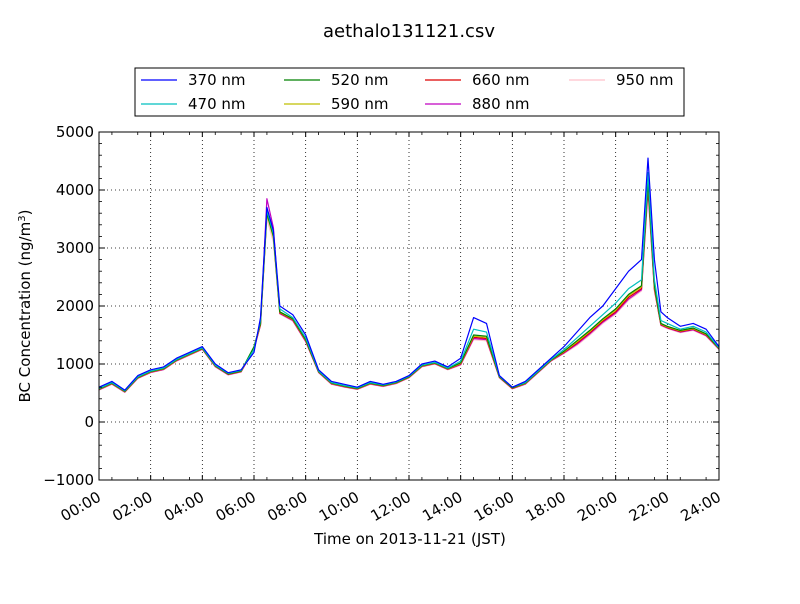 The width and height of the screenshot is (800, 604). I want to click on legend-item: 880 nm, so click(477, 104).